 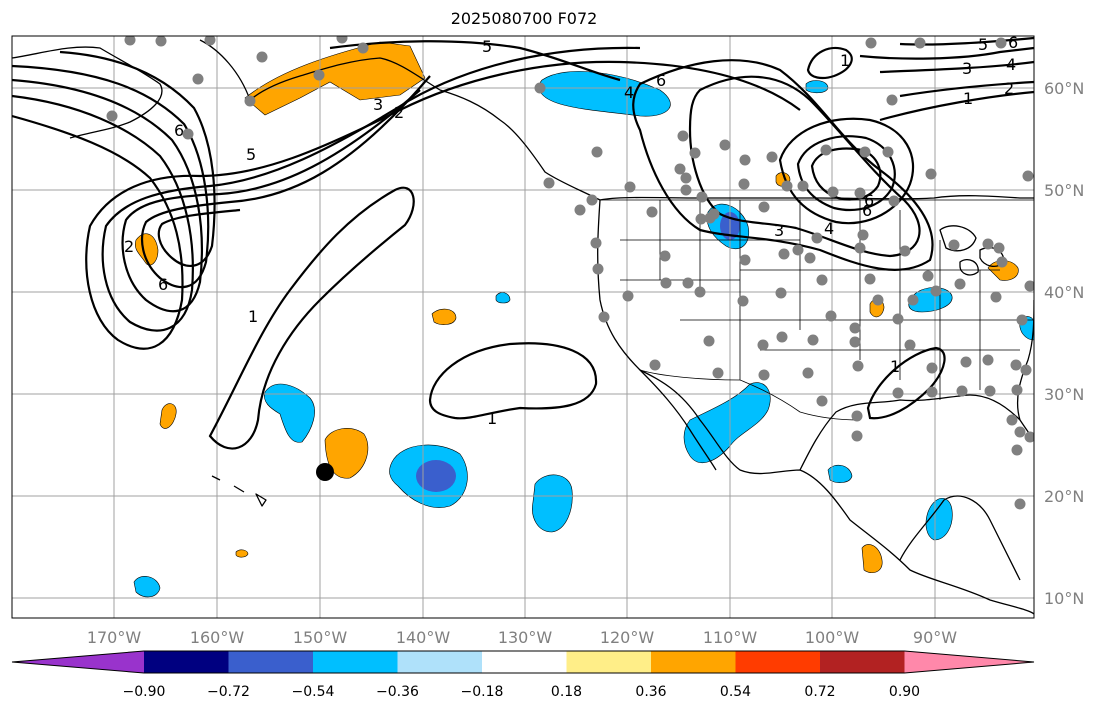 What do you see at coordinates (144, 692) in the screenshot?
I see `colorbar-tick-label: −0.90` at bounding box center [144, 692].